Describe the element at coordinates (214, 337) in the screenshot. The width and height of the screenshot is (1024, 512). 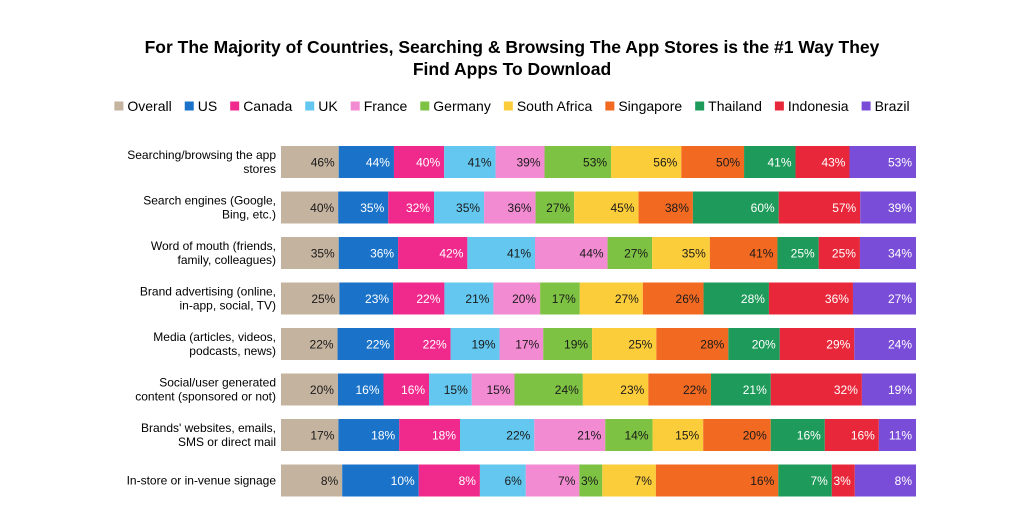
I see `category-label-line: Media (articles, videos,` at that location.